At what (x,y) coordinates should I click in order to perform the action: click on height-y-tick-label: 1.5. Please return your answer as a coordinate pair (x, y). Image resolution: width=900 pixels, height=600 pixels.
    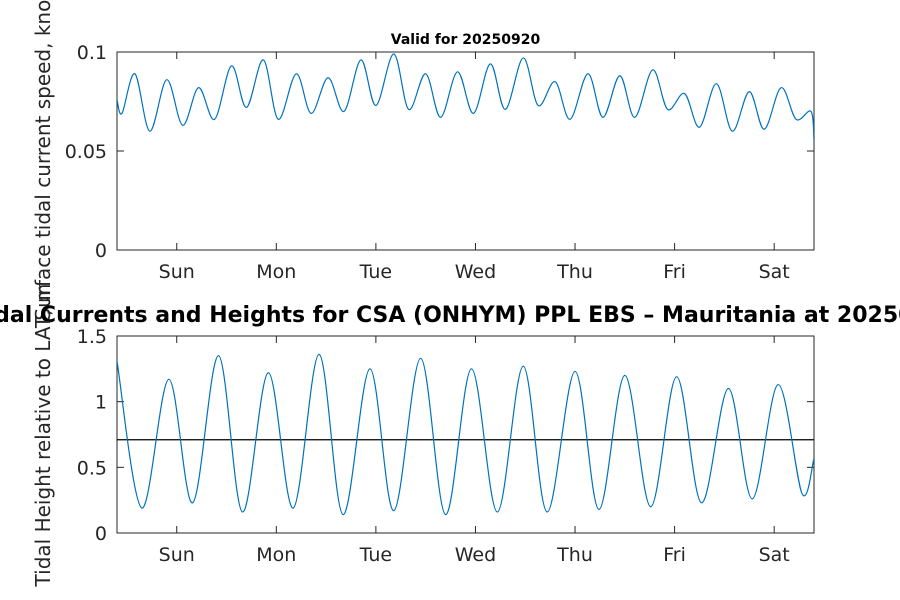
    Looking at the image, I should click on (92, 337).